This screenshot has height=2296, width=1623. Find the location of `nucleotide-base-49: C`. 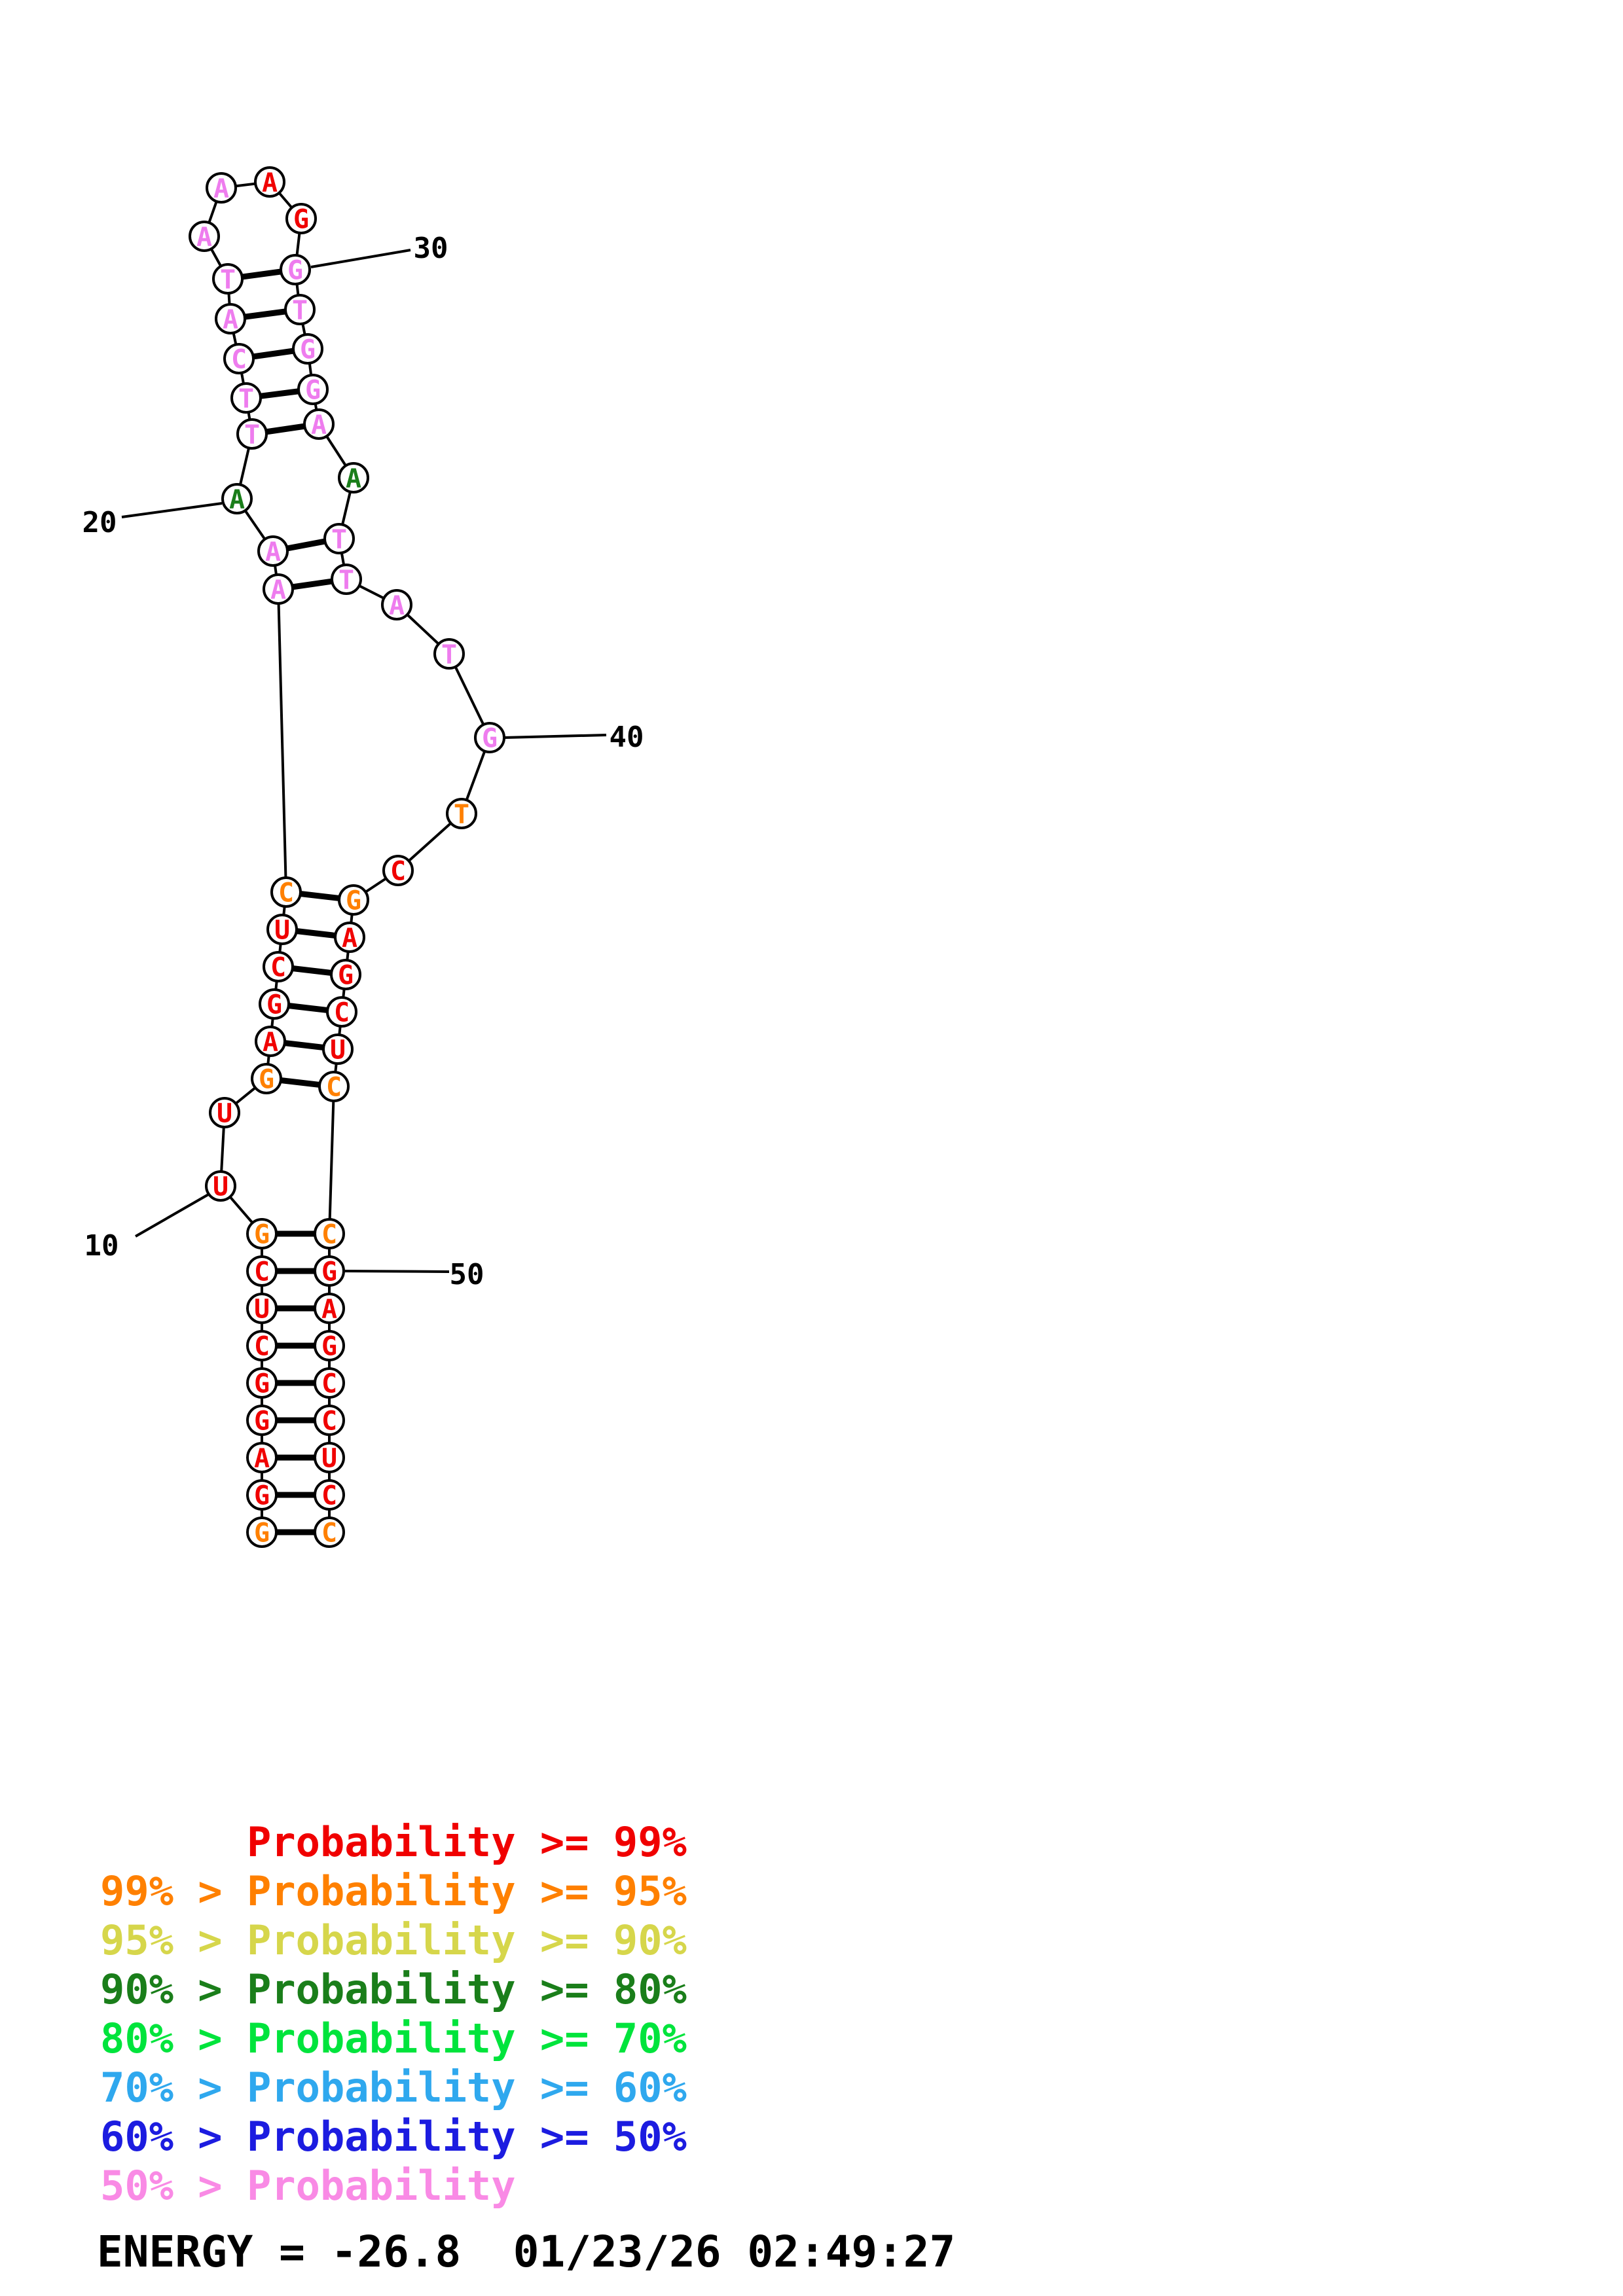

nucleotide-base-49: C is located at coordinates (329, 1234).